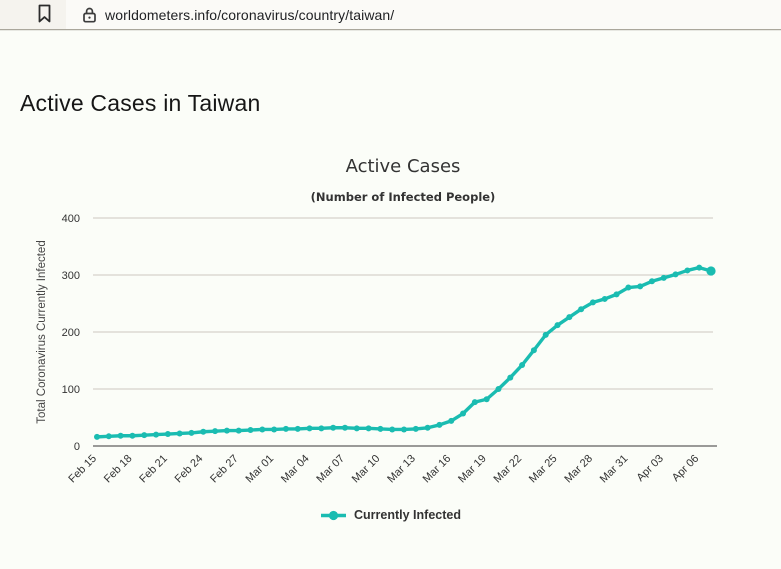 The image size is (781, 569). What do you see at coordinates (71, 219) in the screenshot?
I see `svg-text: 400` at bounding box center [71, 219].